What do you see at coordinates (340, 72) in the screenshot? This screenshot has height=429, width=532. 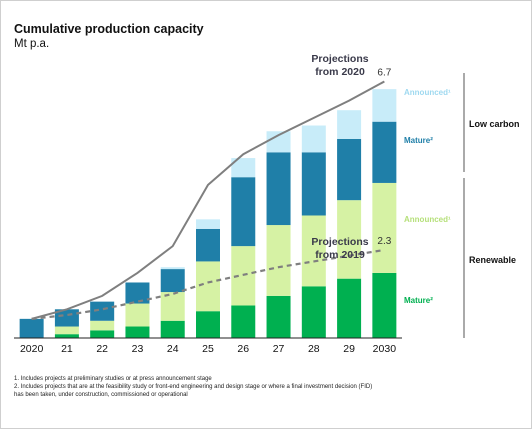 I see `projection-2020-label-line2: from 2020` at bounding box center [340, 72].